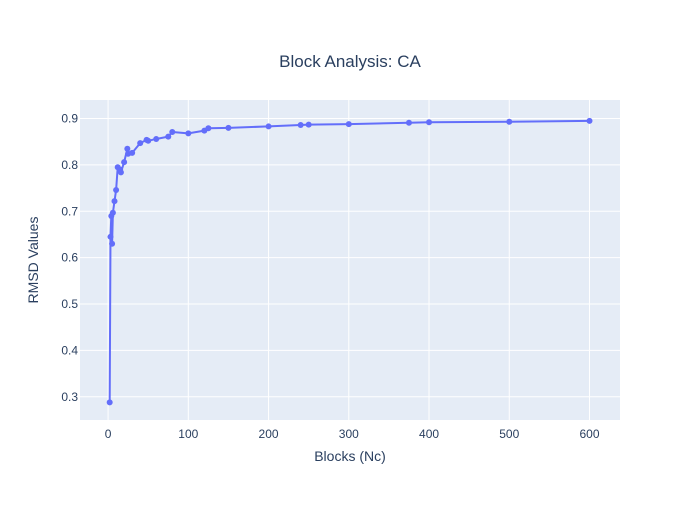  Describe the element at coordinates (350, 61) in the screenshot. I see `chart-title: Block Analysis: CA` at that location.